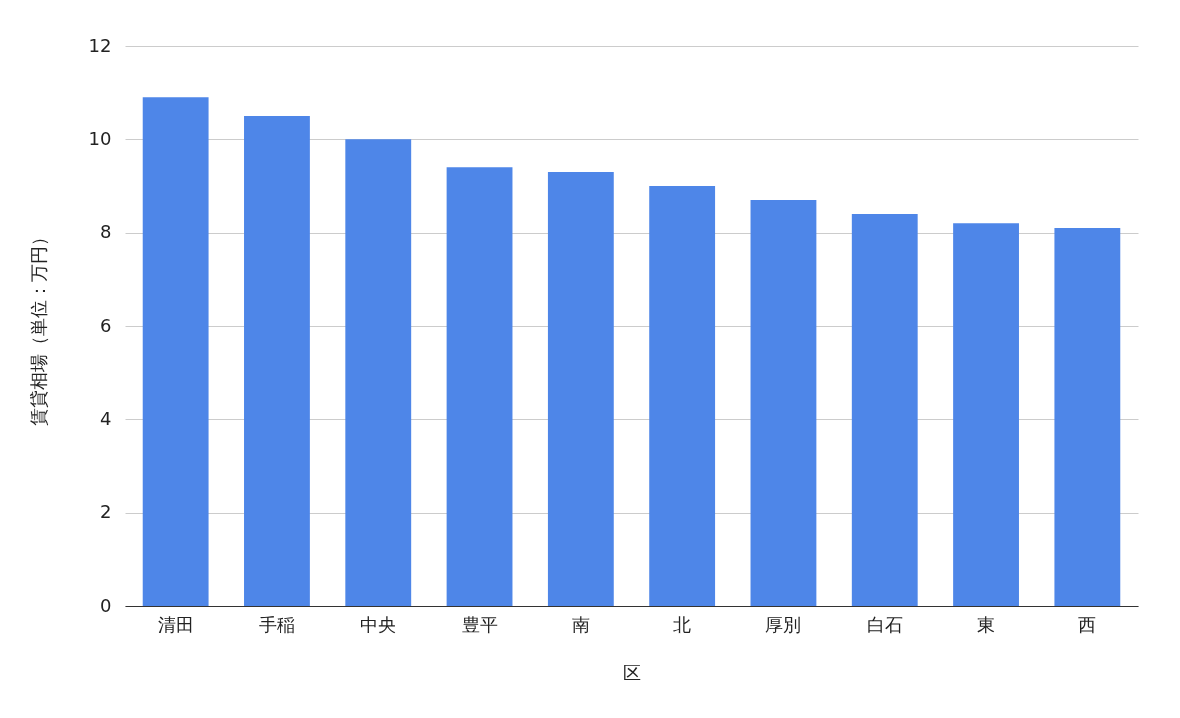 The height and width of the screenshot is (718, 1180). What do you see at coordinates (38, 326) in the screenshot?
I see `y-axis-title: 賃貸相場（単位：万円）` at bounding box center [38, 326].